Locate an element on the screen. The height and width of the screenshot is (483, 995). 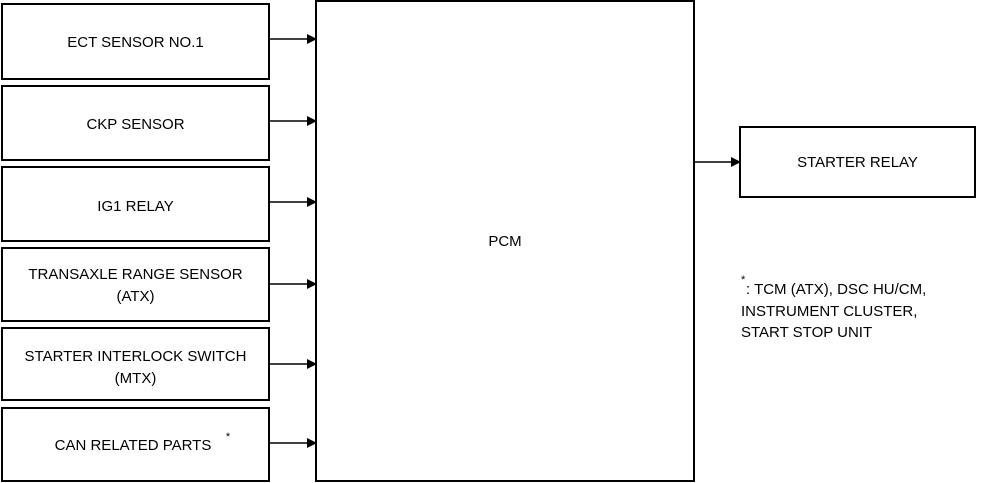
footnote-marker: * is located at coordinates (743, 280).